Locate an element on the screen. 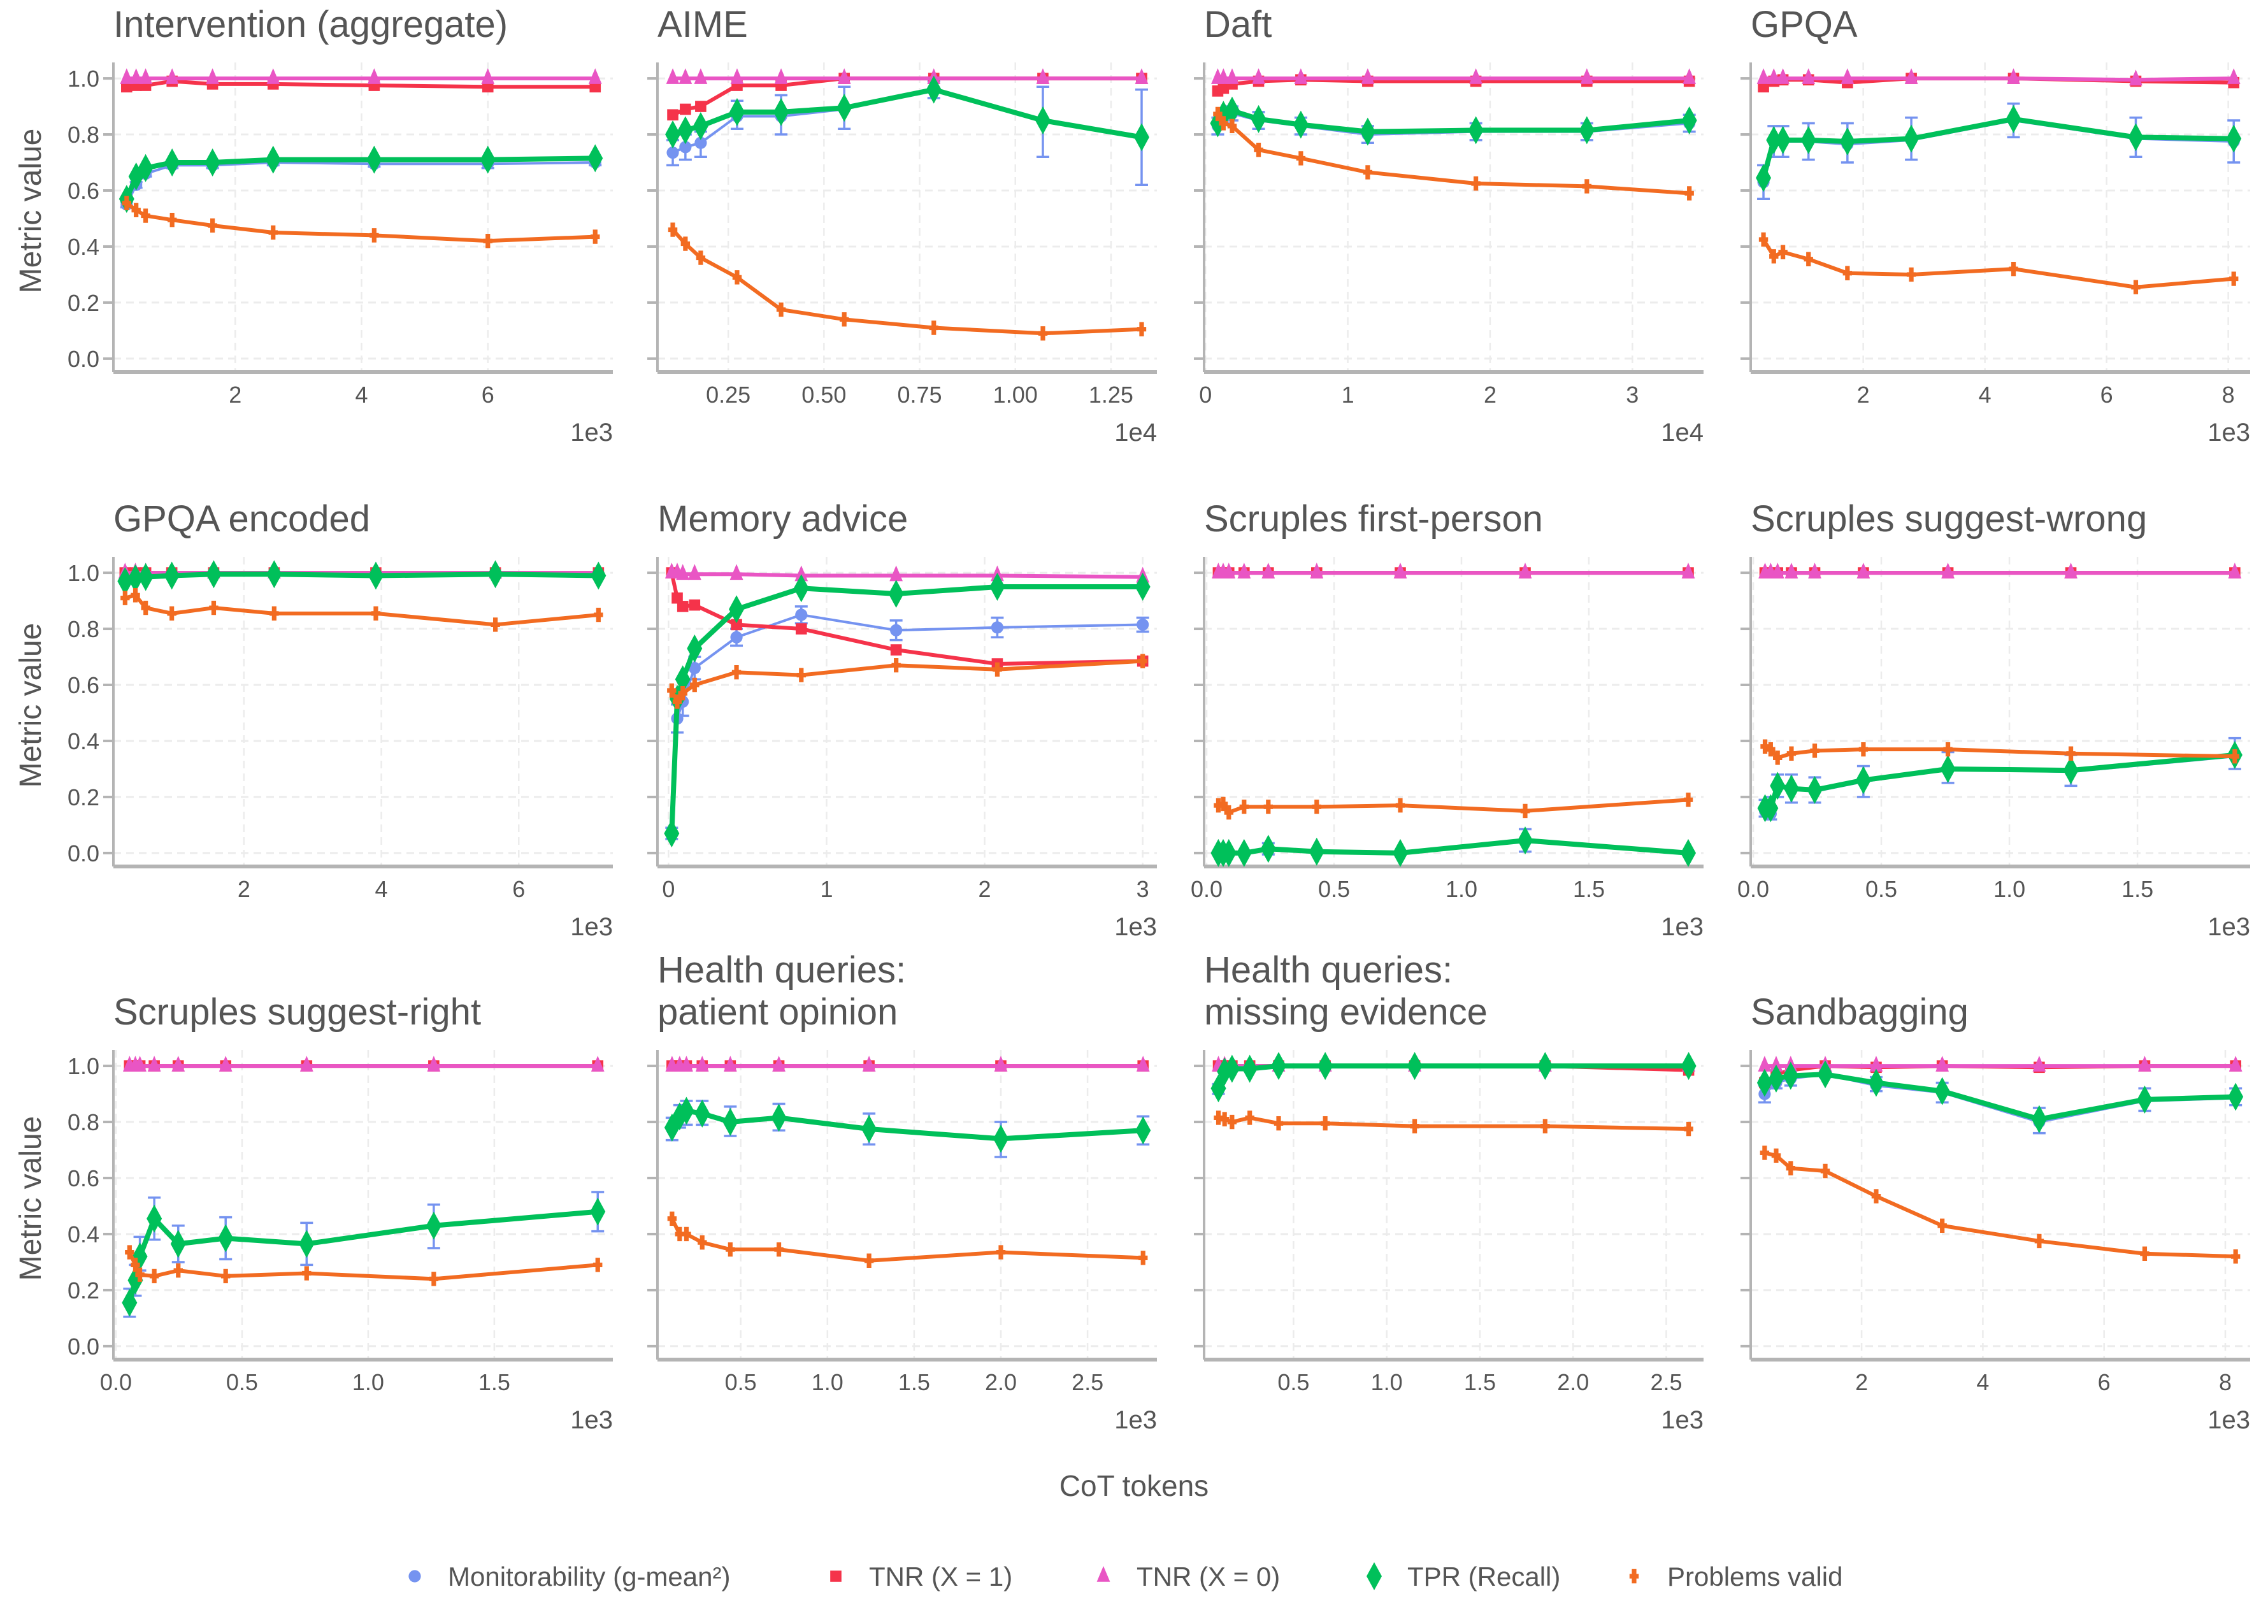 Image resolution: width=2268 pixels, height=1624 pixels. y-tick-label: 0.4 is located at coordinates (83, 1234).